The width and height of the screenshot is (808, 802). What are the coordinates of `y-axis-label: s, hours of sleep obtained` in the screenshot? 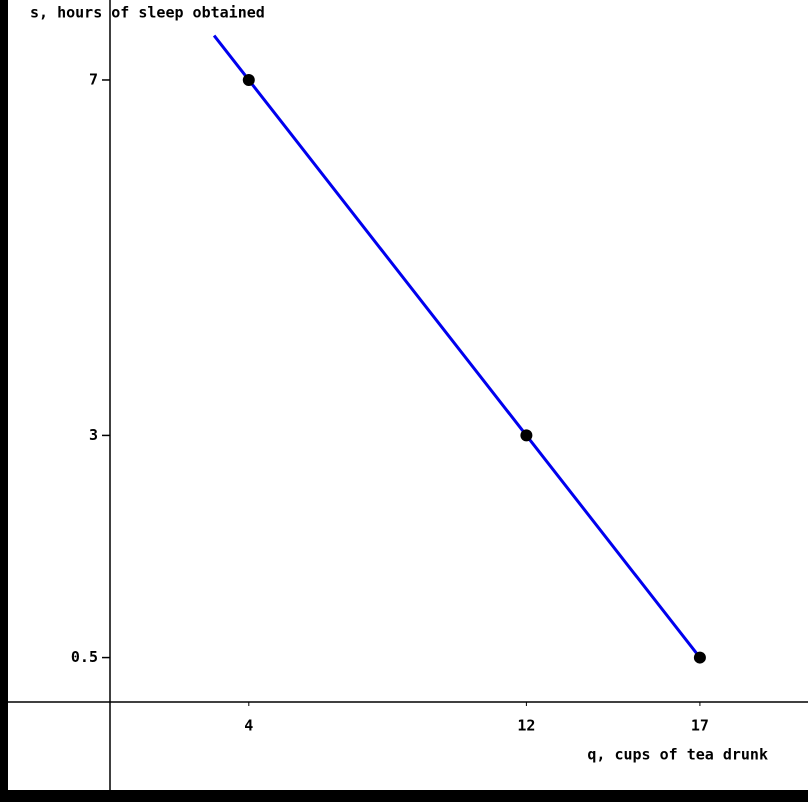 It's located at (147, 13).